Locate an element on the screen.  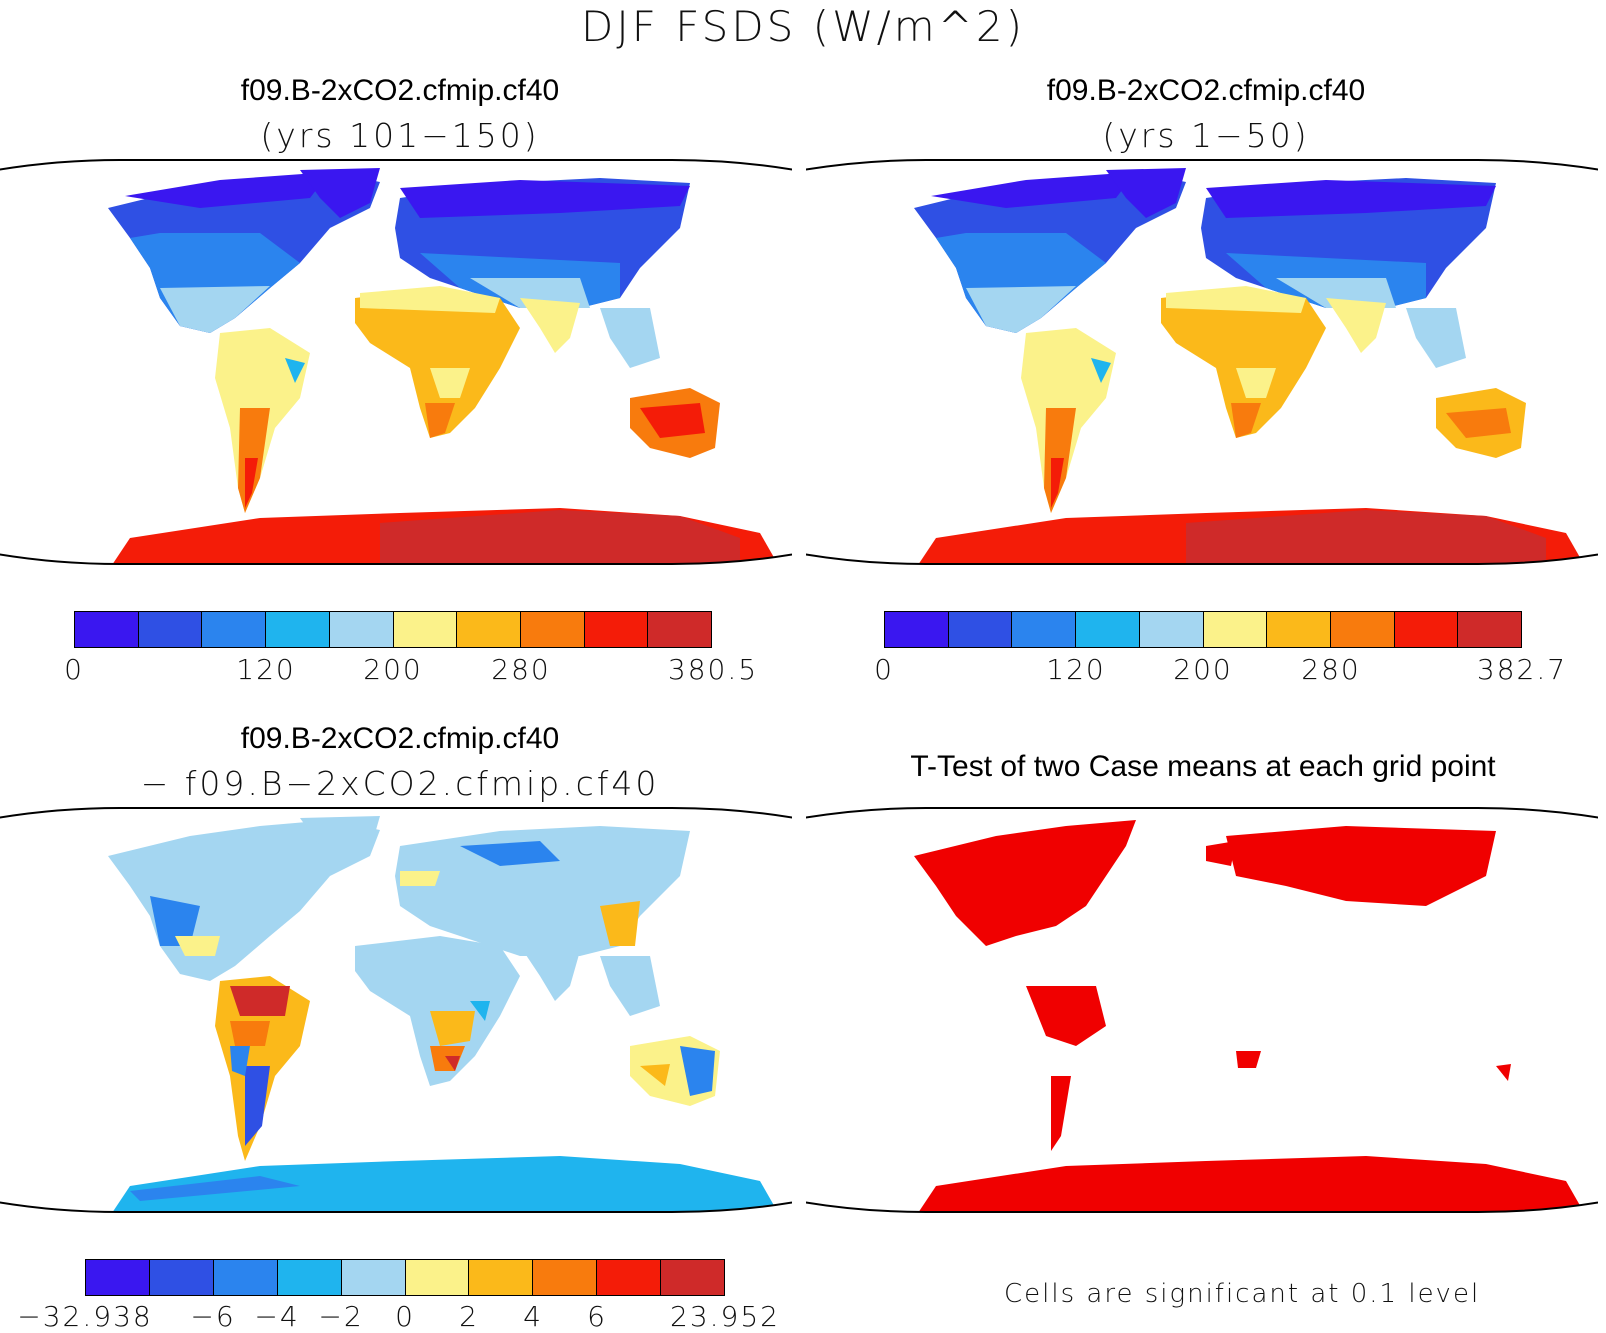
colorbar-label: 23.952 is located at coordinates (725, 1316).